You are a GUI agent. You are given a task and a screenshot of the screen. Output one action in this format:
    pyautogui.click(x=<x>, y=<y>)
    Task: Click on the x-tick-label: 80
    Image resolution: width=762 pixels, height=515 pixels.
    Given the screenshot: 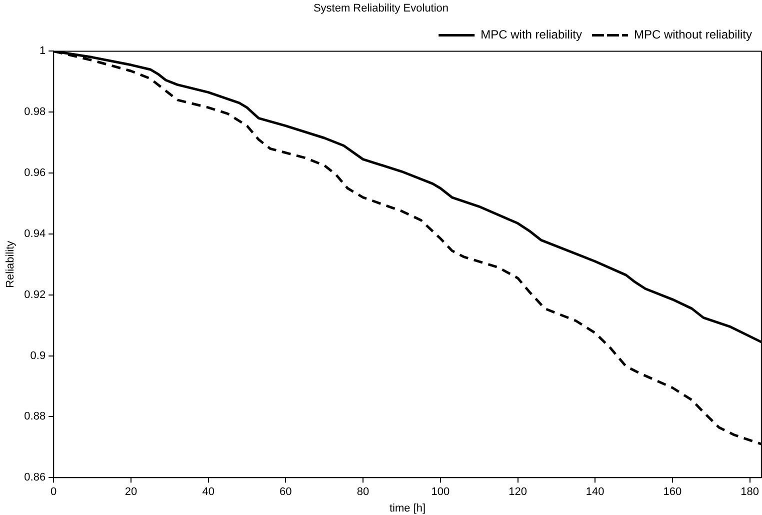 What is the action you would take?
    pyautogui.click(x=363, y=492)
    